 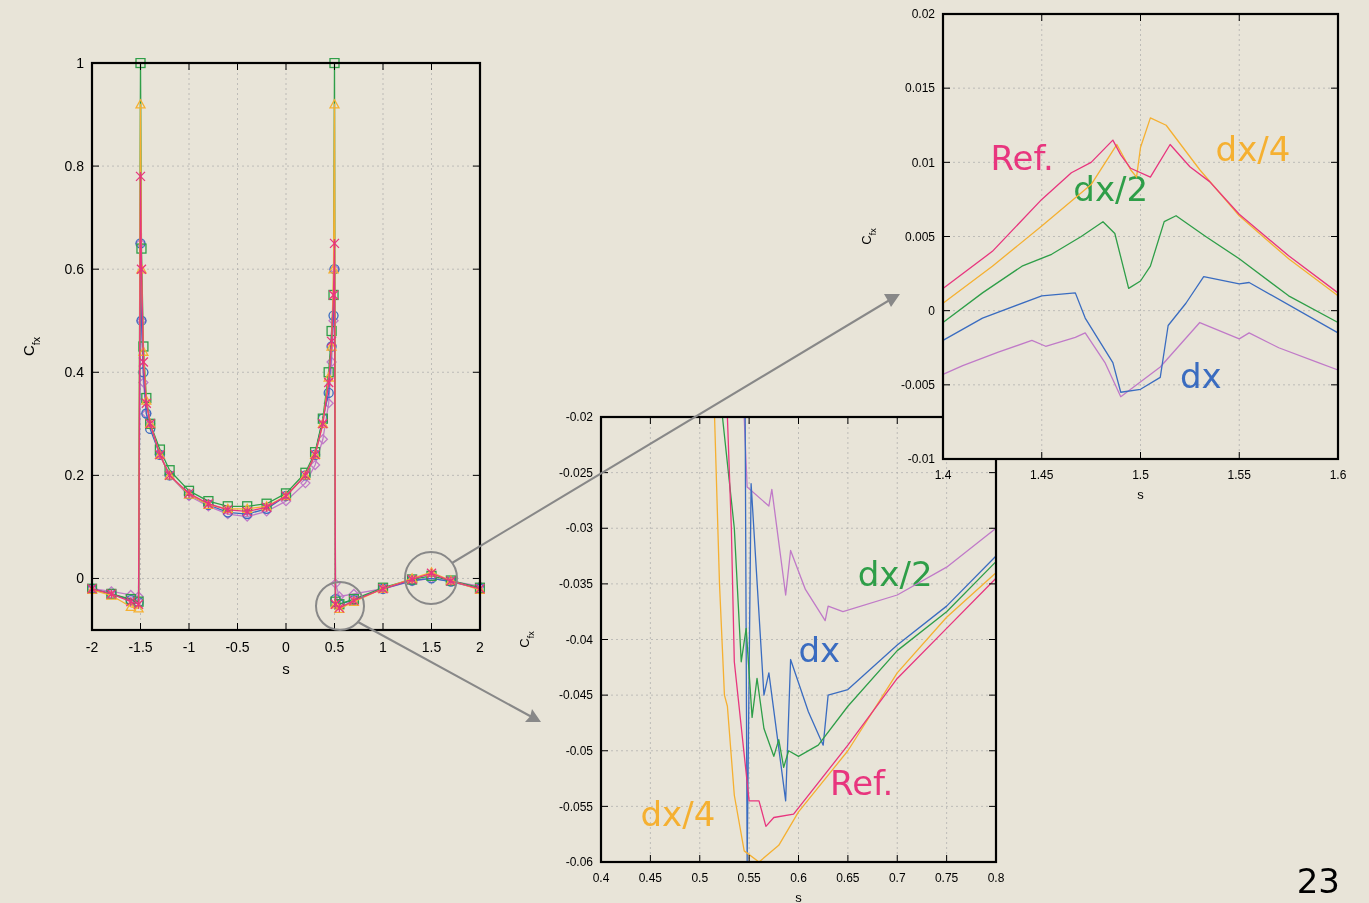 I want to click on y-tick-label: 0.4, so click(x=74, y=372).